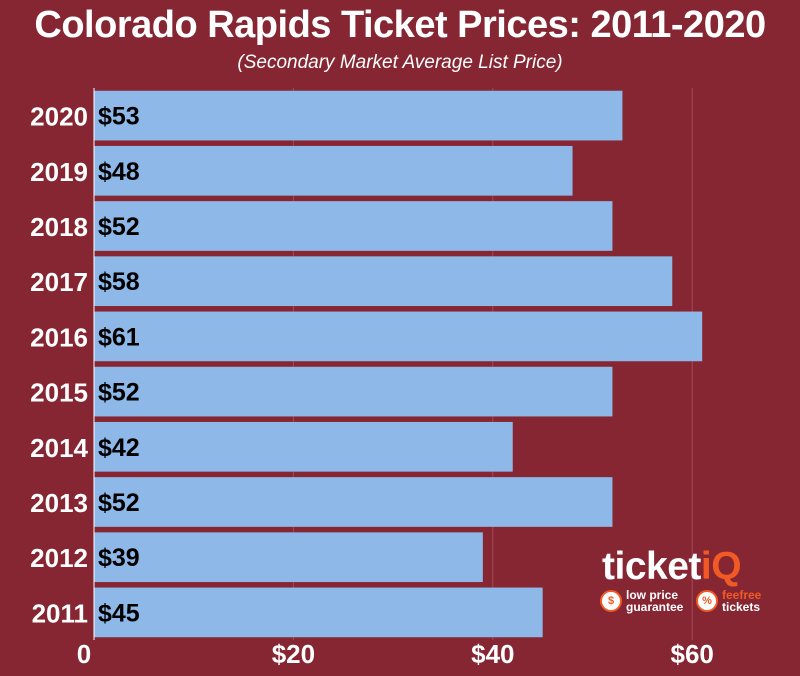  I want to click on bar-2018, so click(353, 226).